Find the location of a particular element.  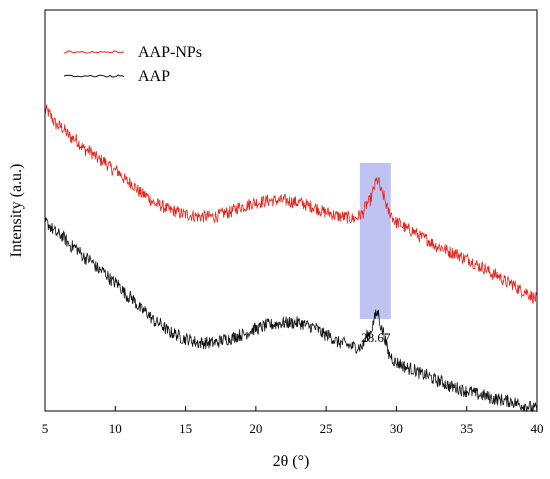

legend: AAP-NPs AAP is located at coordinates (132, 64).